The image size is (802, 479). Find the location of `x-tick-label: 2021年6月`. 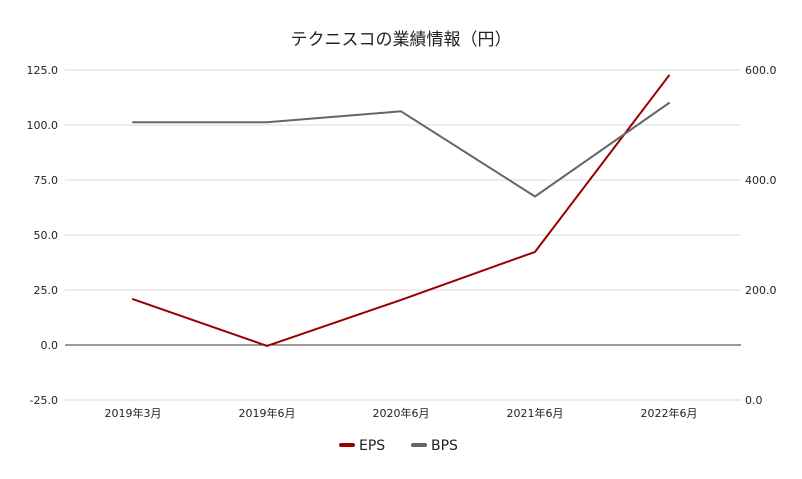

x-tick-label: 2021年6月 is located at coordinates (535, 413).